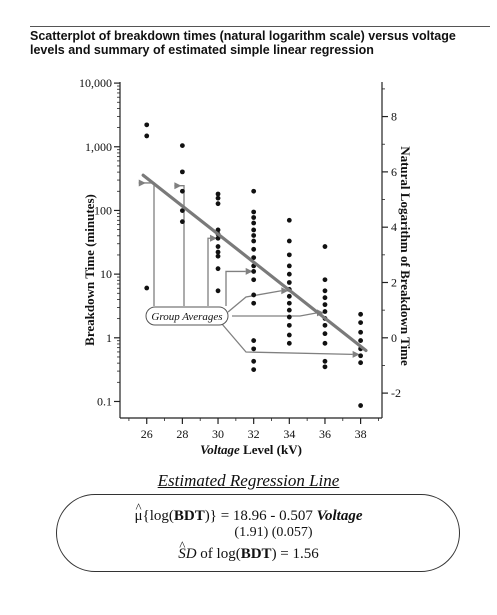  What do you see at coordinates (271, 449) in the screenshot?
I see `x-axis-title-rest: Level (kV)` at bounding box center [271, 449].